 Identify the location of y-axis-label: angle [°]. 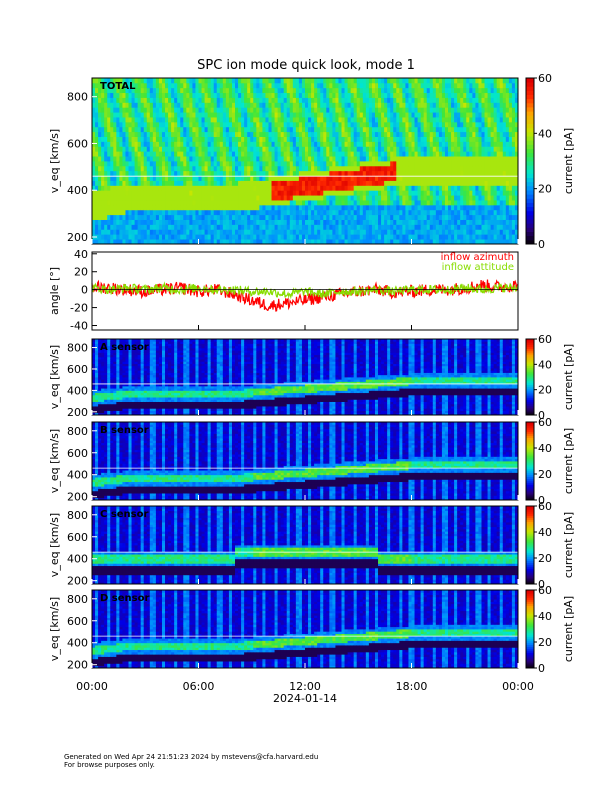
(54, 291).